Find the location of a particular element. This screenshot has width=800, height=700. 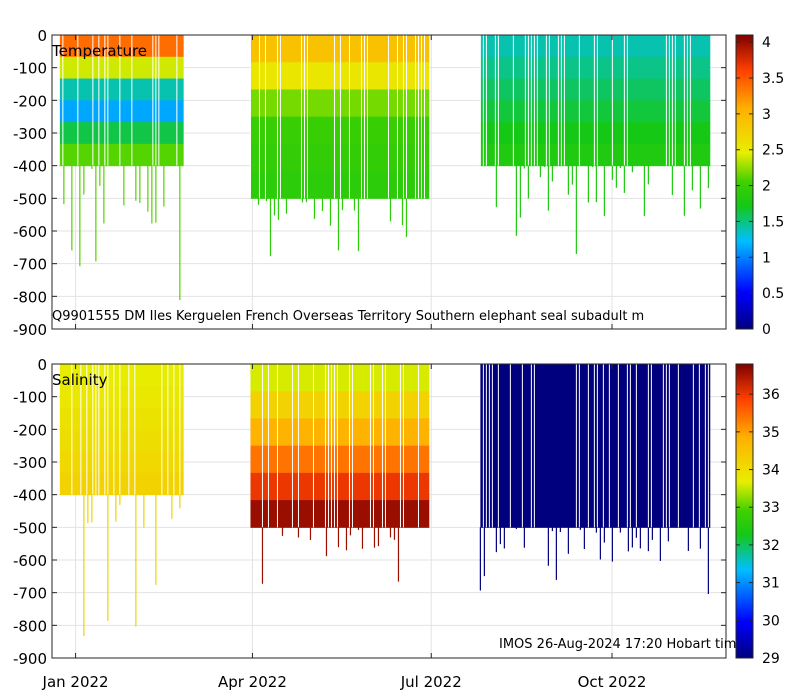

colorbar-tick-label: 32 is located at coordinates (771, 546).